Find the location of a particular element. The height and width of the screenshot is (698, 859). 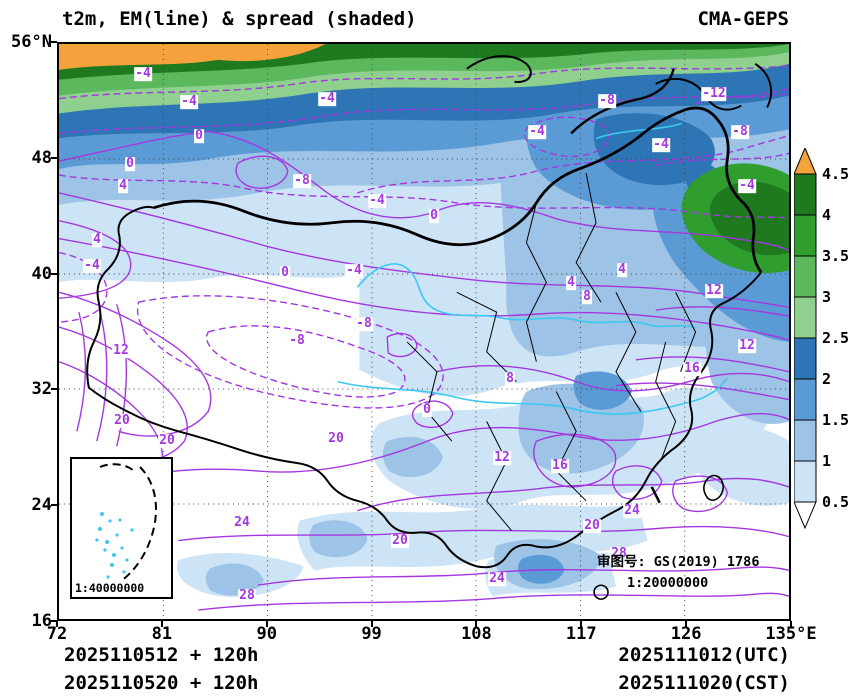

svg-text: 1.5 is located at coordinates (835, 420).